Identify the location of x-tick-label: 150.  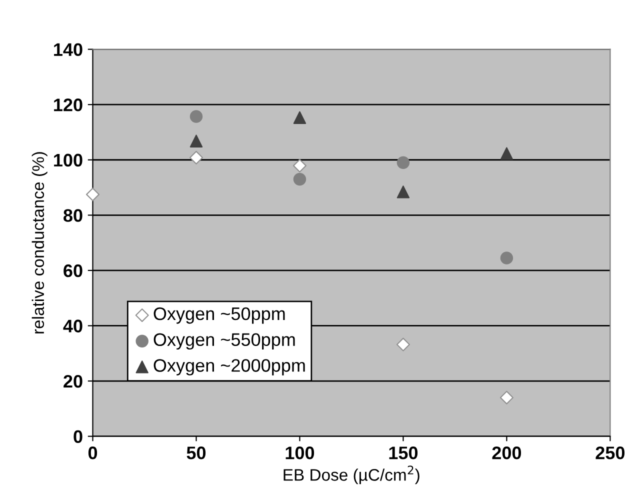
(403, 453).